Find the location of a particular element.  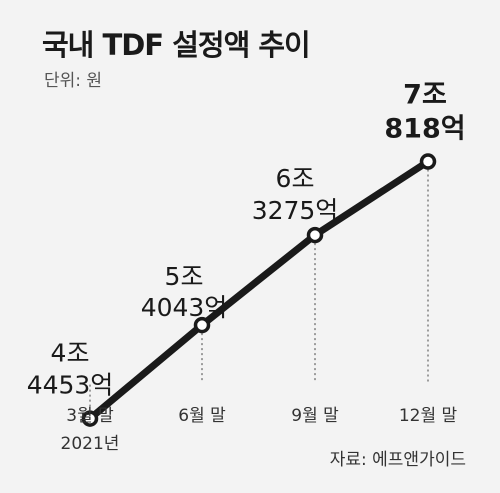

value-label-billion: 4453억 is located at coordinates (70, 385).